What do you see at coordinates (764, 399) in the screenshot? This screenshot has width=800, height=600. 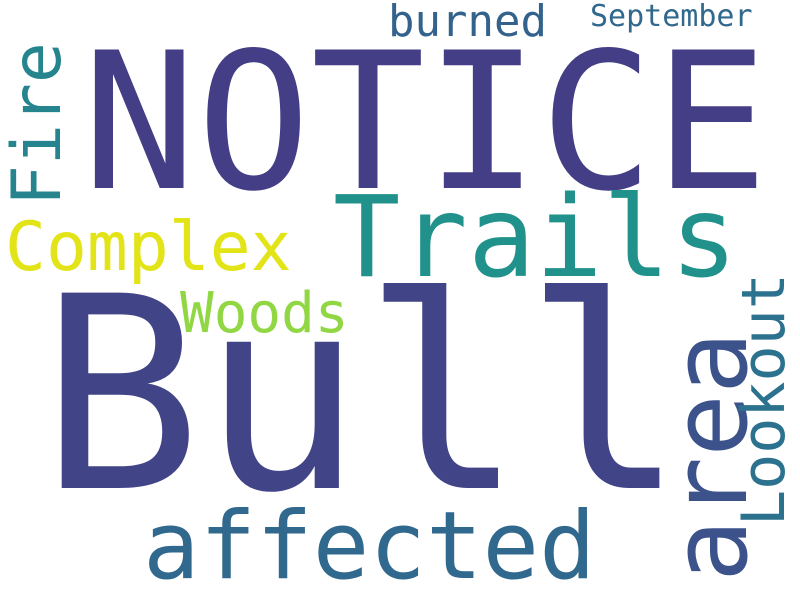 I see `word-lookout: Lookout` at bounding box center [764, 399].